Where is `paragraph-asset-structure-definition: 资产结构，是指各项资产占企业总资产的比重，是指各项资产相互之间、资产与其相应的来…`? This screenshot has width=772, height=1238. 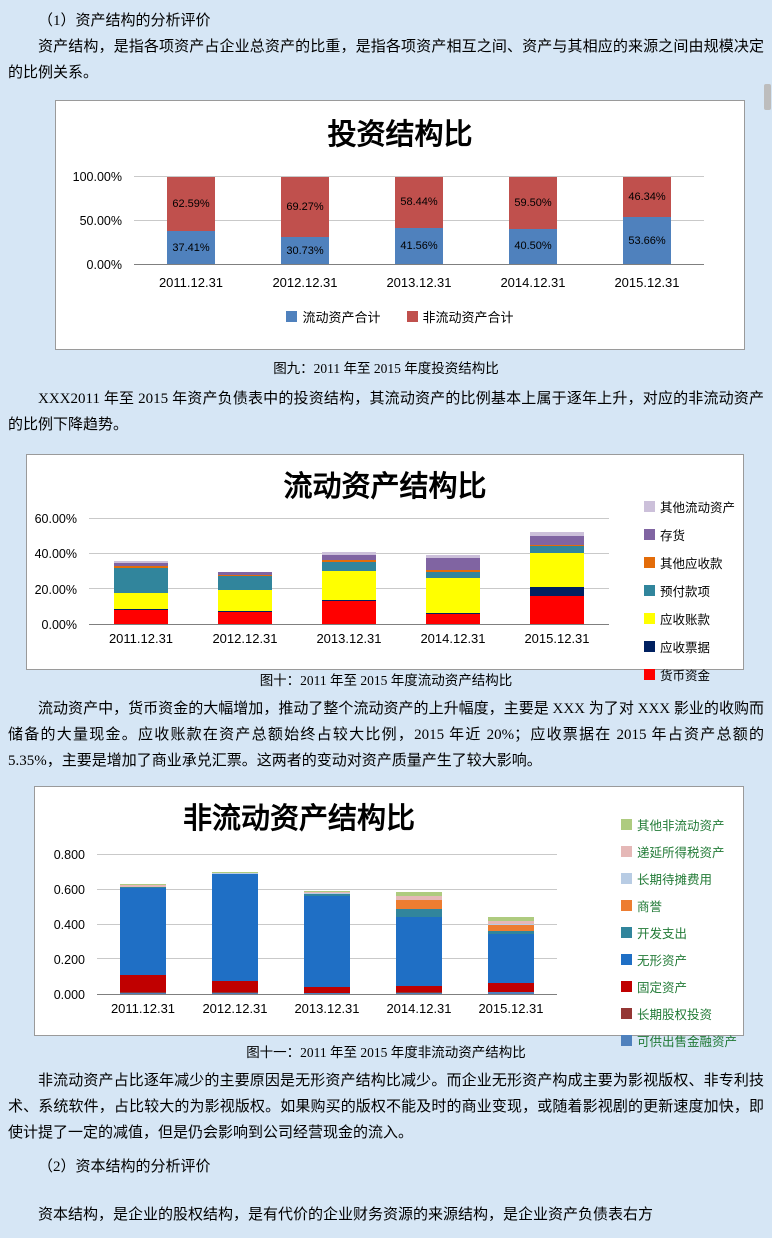
paragraph-asset-structure-definition: 资产结构，是指各项资产占企业总资产的比重，是指各项资产相互之间、资产与其相应的来… is located at coordinates (386, 60).